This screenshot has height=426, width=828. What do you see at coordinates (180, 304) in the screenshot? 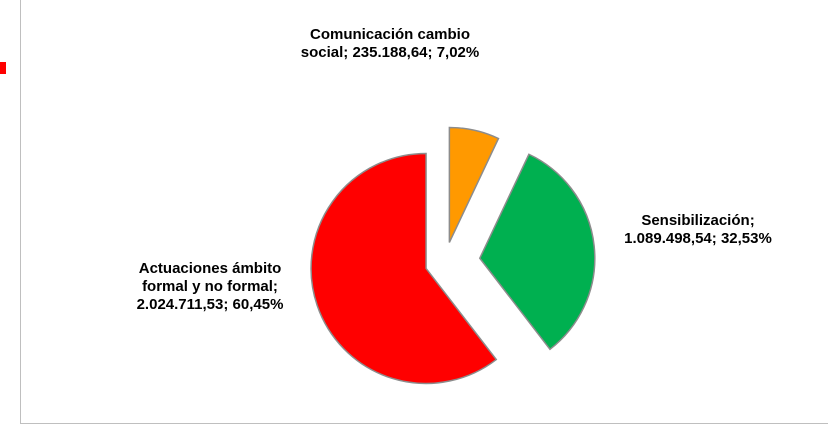
I see `value-label: 2.024.711,53` at bounding box center [180, 304].